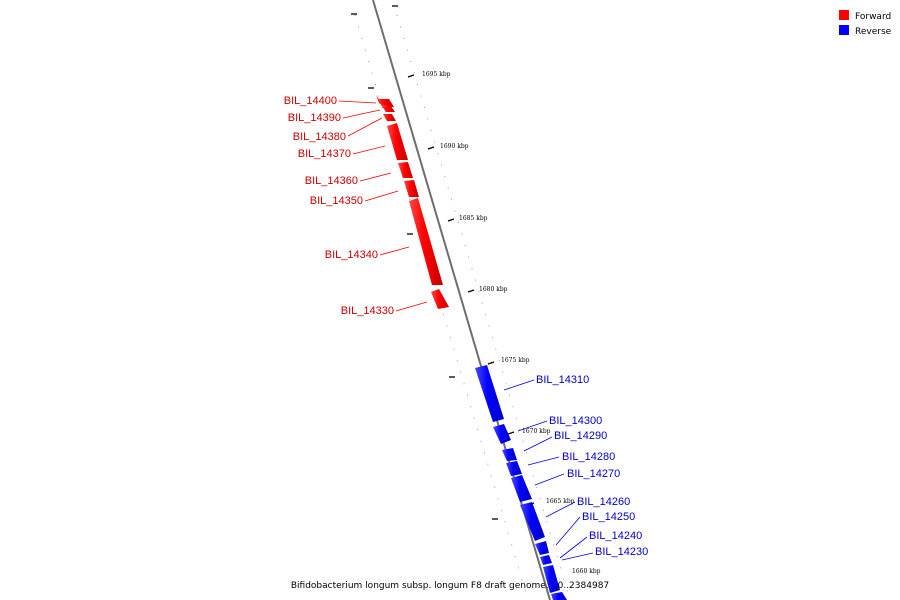 The width and height of the screenshot is (900, 600). Describe the element at coordinates (615, 536) in the screenshot. I see `gene-label-BIL_14240: BIL_14240` at that location.